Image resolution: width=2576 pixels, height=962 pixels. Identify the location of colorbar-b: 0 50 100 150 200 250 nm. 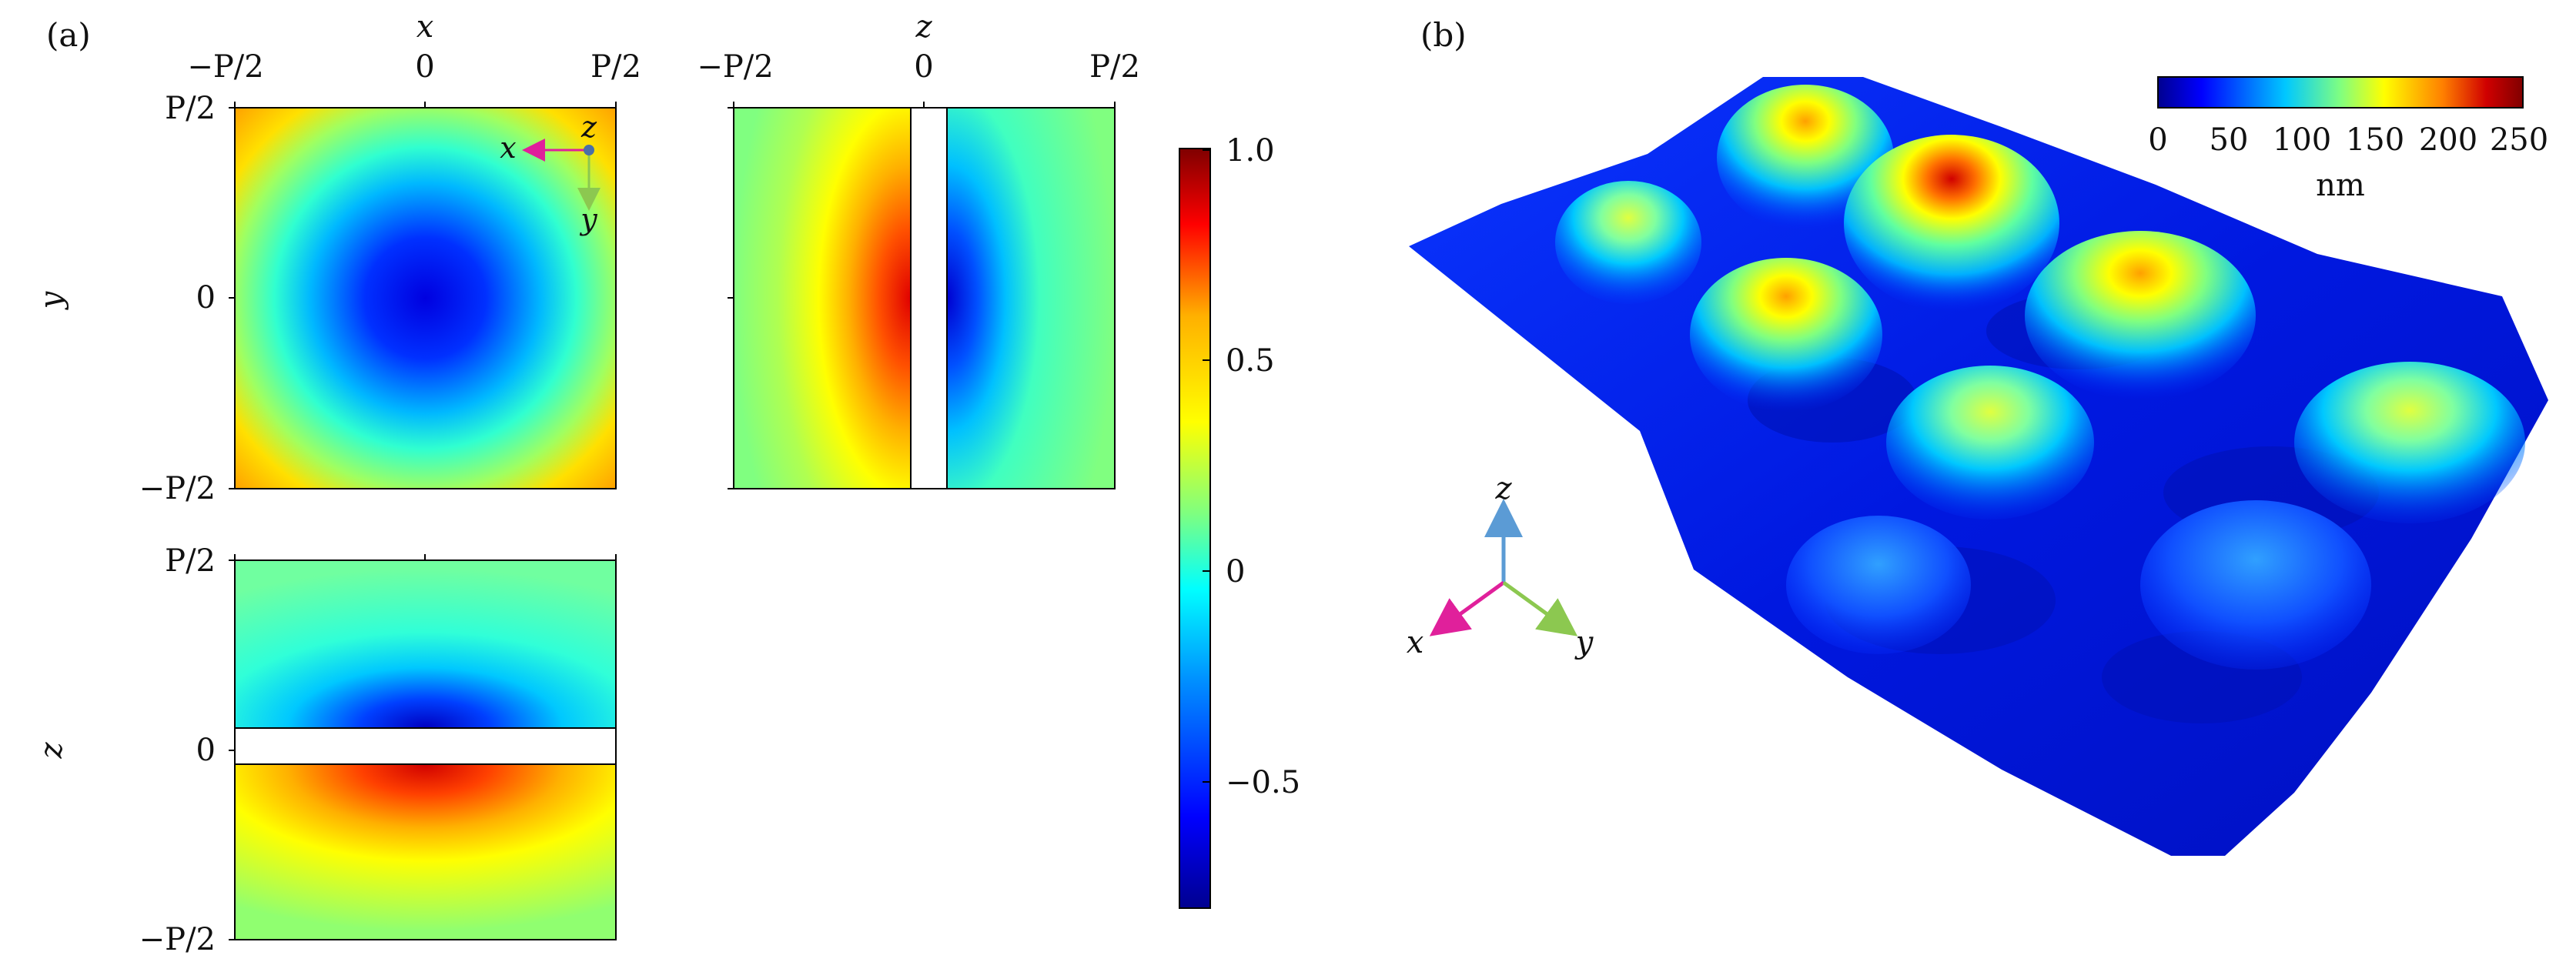
(2348, 139).